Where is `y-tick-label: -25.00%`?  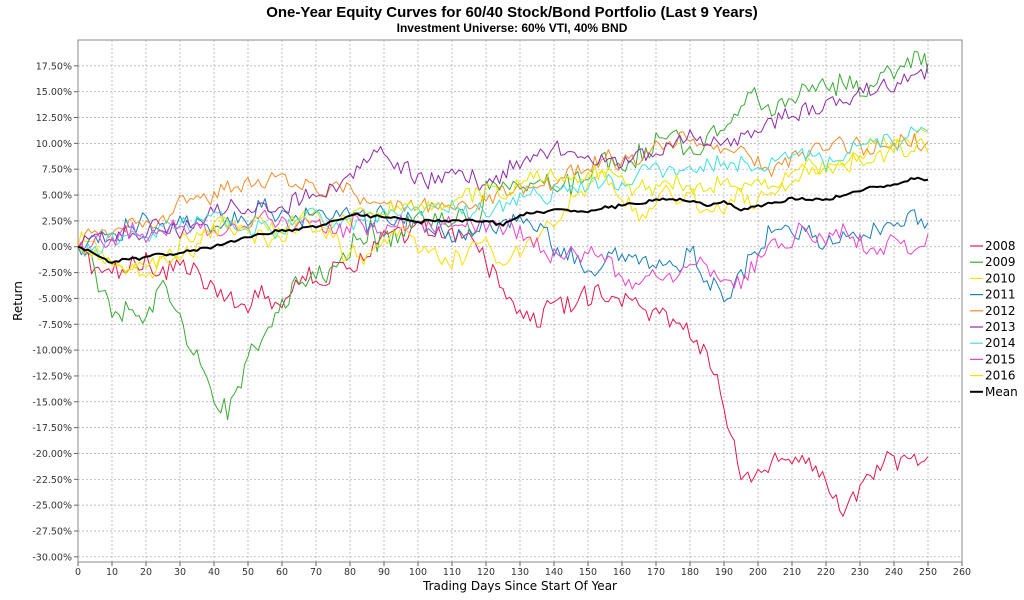
y-tick-label: -25.00% is located at coordinates (52, 506).